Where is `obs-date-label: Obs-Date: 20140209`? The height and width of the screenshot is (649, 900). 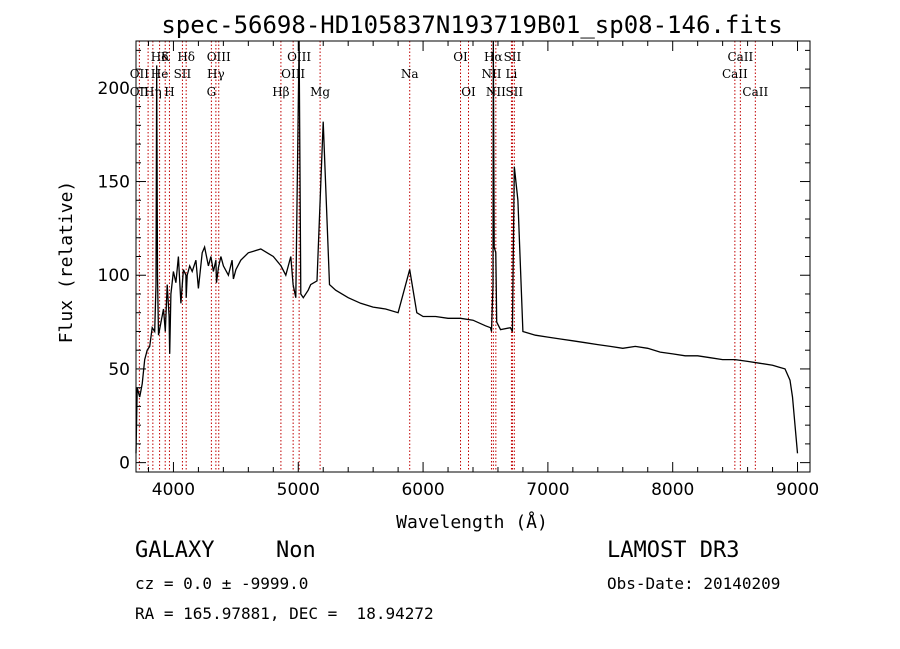 obs-date-label: Obs-Date: 20140209 is located at coordinates (694, 583).